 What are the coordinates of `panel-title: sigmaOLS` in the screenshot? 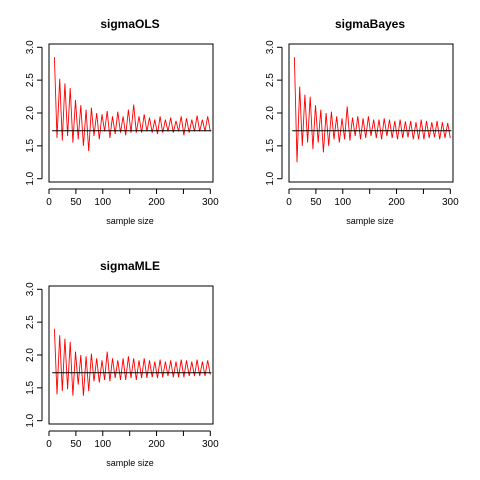 It's located at (129, 24).